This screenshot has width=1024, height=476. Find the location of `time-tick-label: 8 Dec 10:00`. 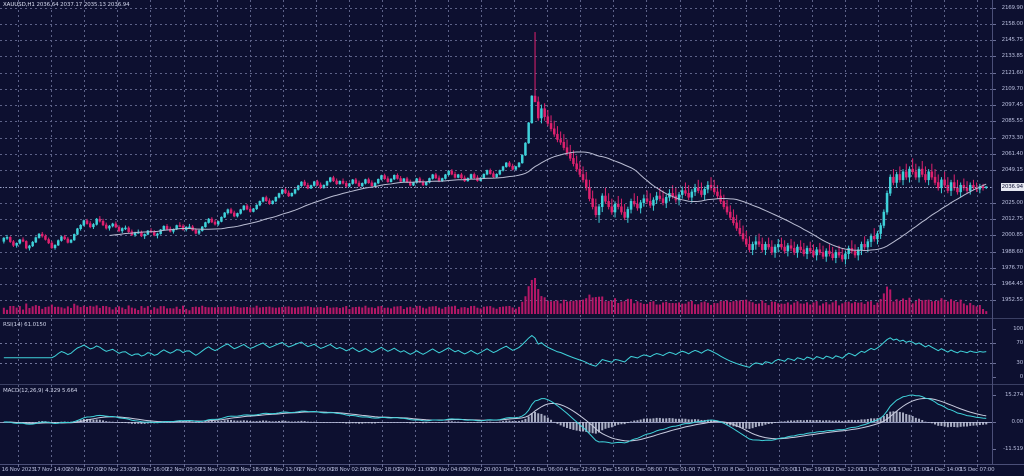

time-tick-label: 8 Dec 10:00 is located at coordinates (745, 470).